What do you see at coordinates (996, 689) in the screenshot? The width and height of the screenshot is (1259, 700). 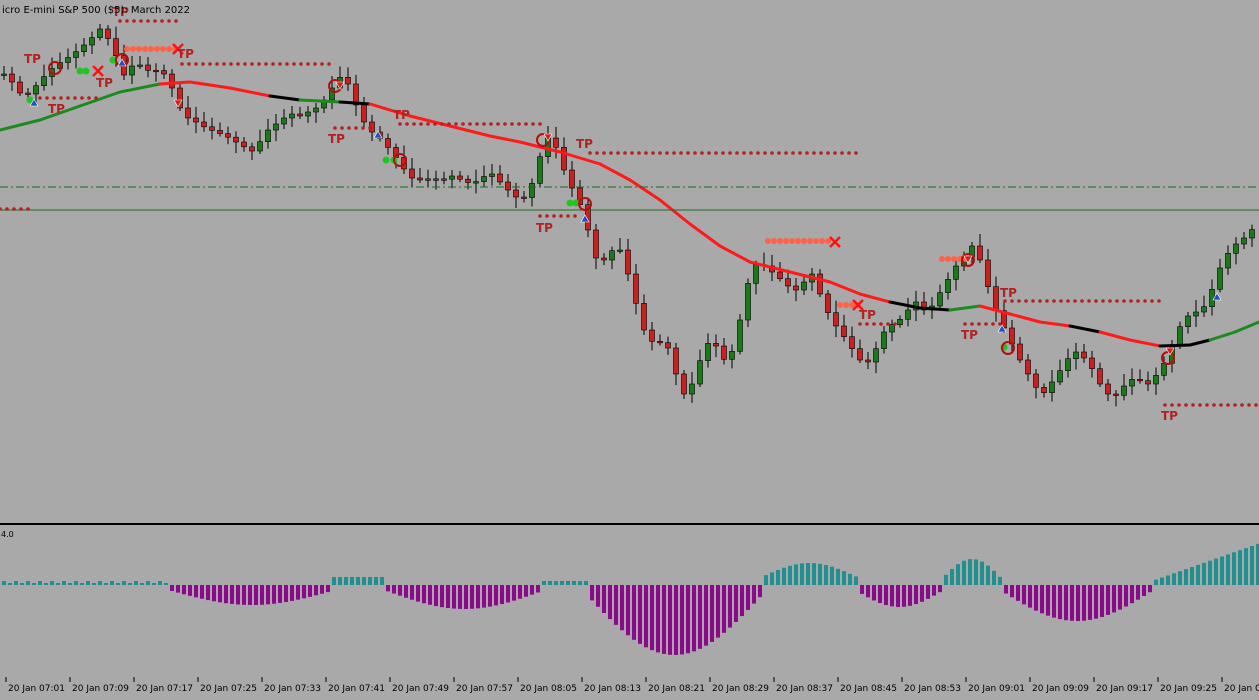 I see `time-tick-label: 20 Jan 09:01` at bounding box center [996, 689].